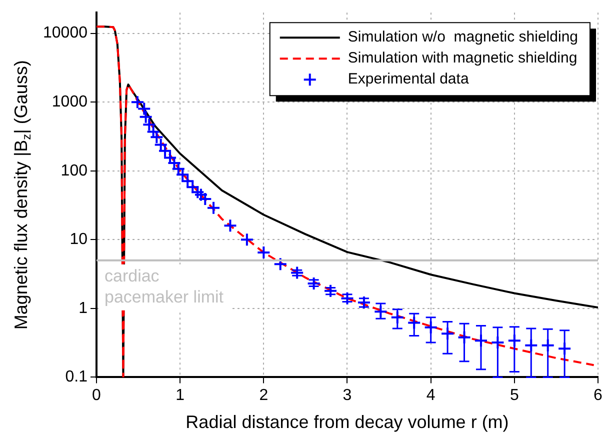 This screenshot has height=438, width=606. Describe the element at coordinates (463, 58) in the screenshot. I see `legend-label: Simulation with magnetic shielding` at that location.